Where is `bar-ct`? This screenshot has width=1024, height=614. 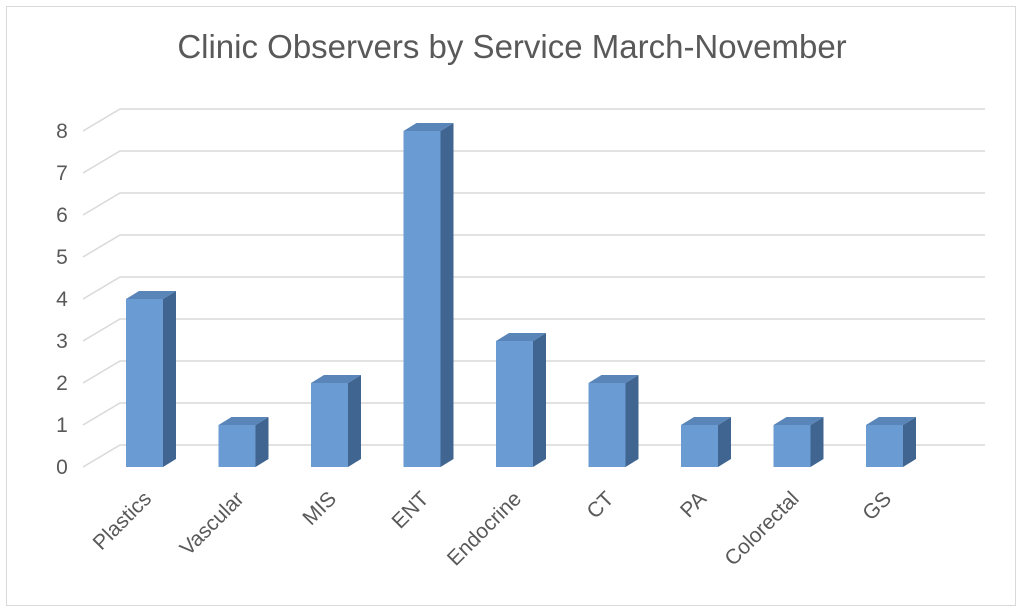 bar-ct is located at coordinates (613, 421).